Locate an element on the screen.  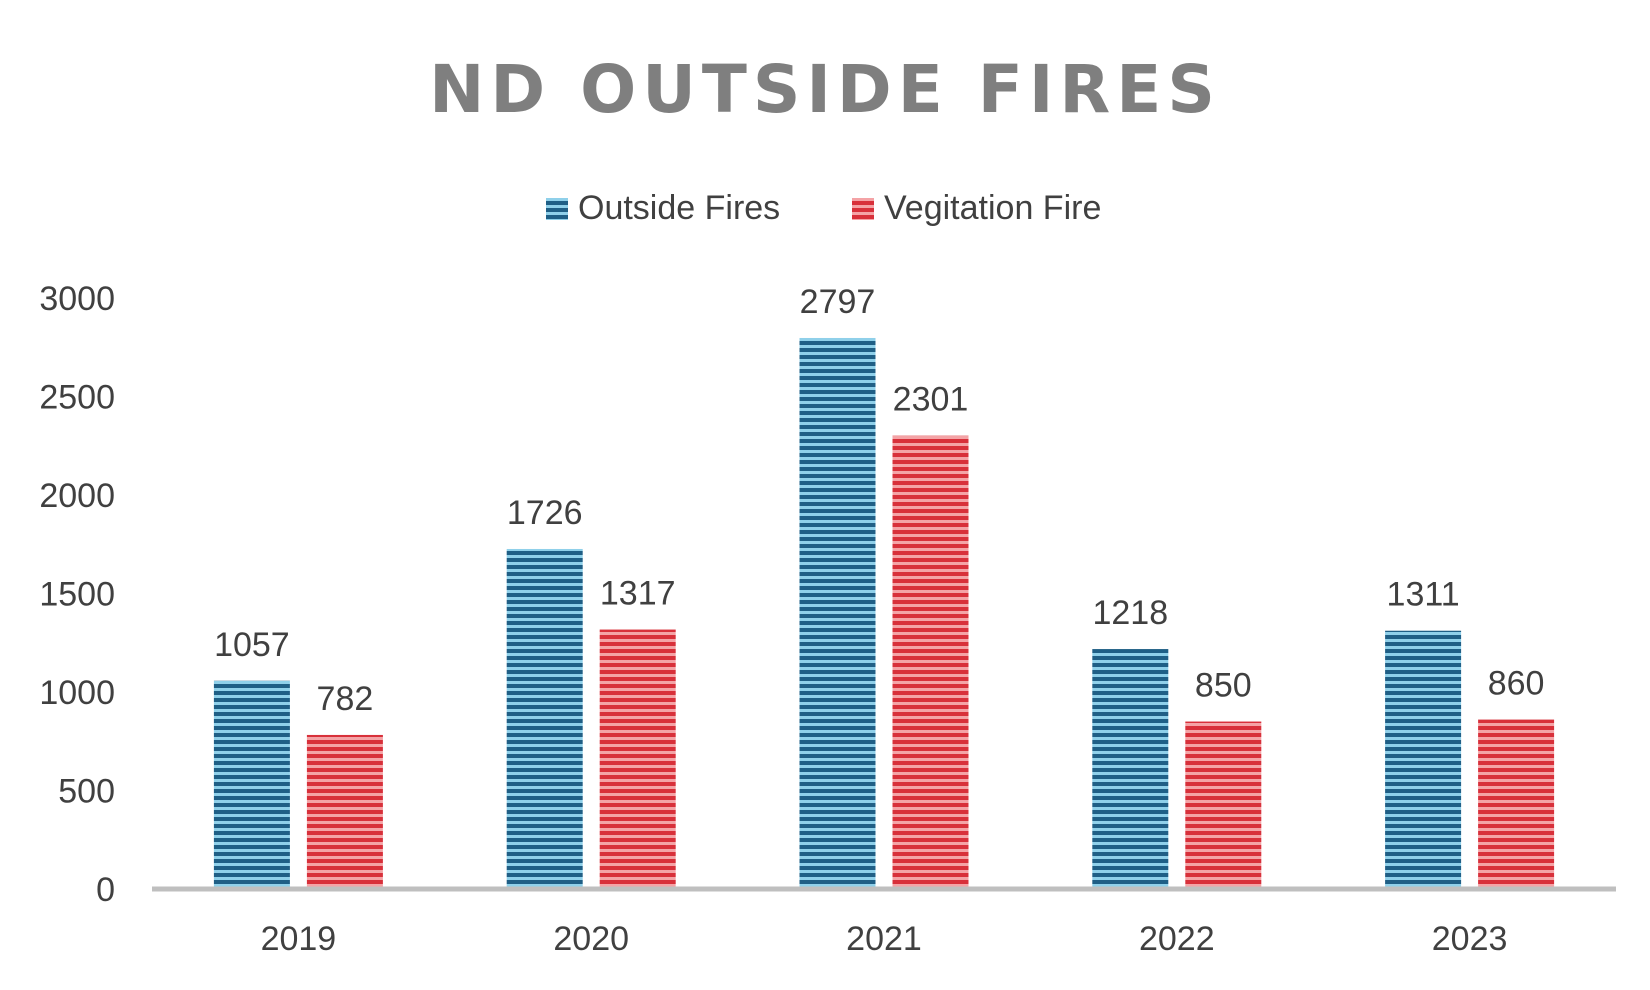
x-axis: 2019 2020 2021 2022 2023 is located at coordinates (884, 939).